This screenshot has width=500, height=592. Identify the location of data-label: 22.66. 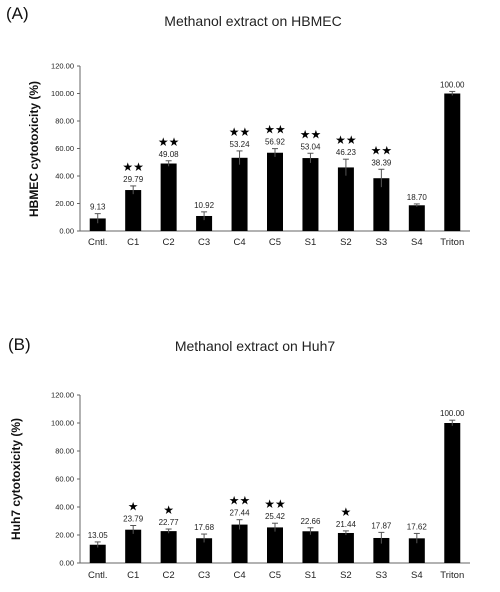
(310, 521).